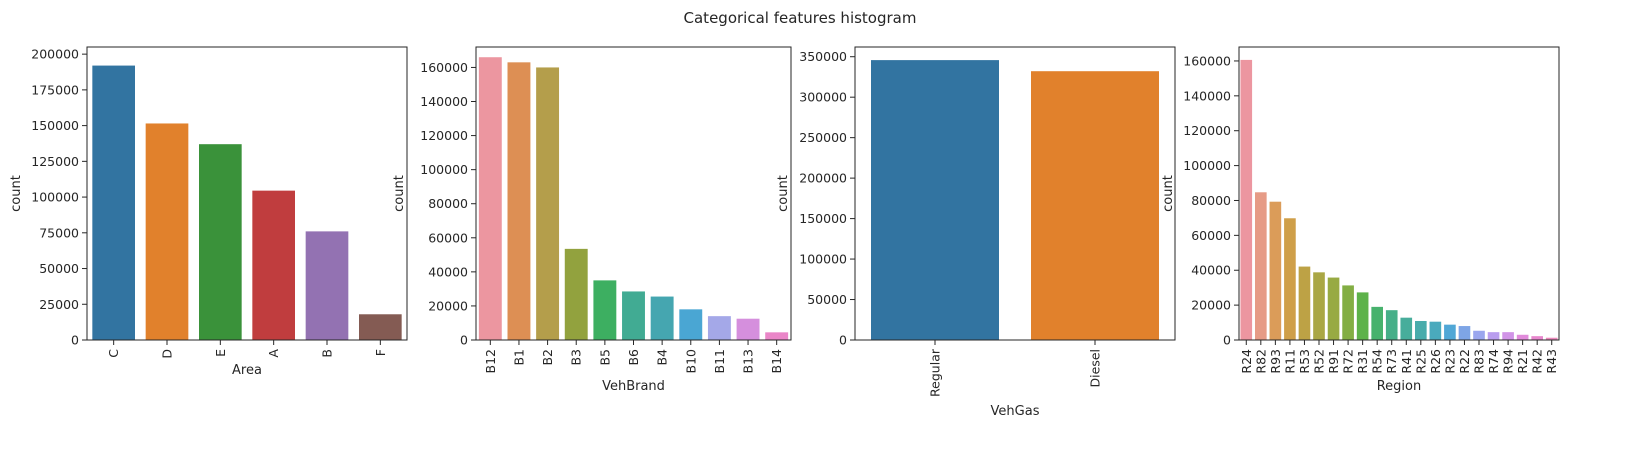 Image resolution: width=1651 pixels, height=450 pixels. What do you see at coordinates (1304, 361) in the screenshot?
I see `x-tick-label: R53` at bounding box center [1304, 361].